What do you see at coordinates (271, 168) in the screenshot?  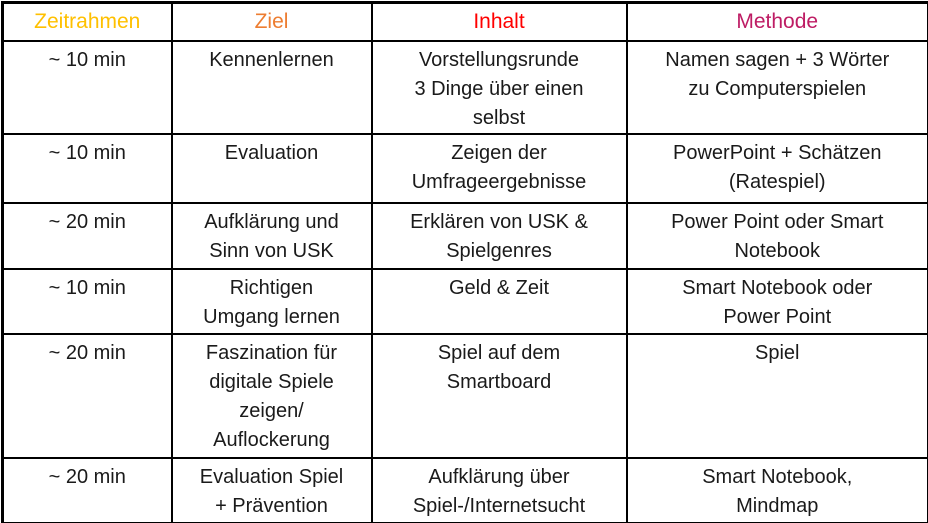 I see `row2-ziel: Evaluation` at bounding box center [271, 168].